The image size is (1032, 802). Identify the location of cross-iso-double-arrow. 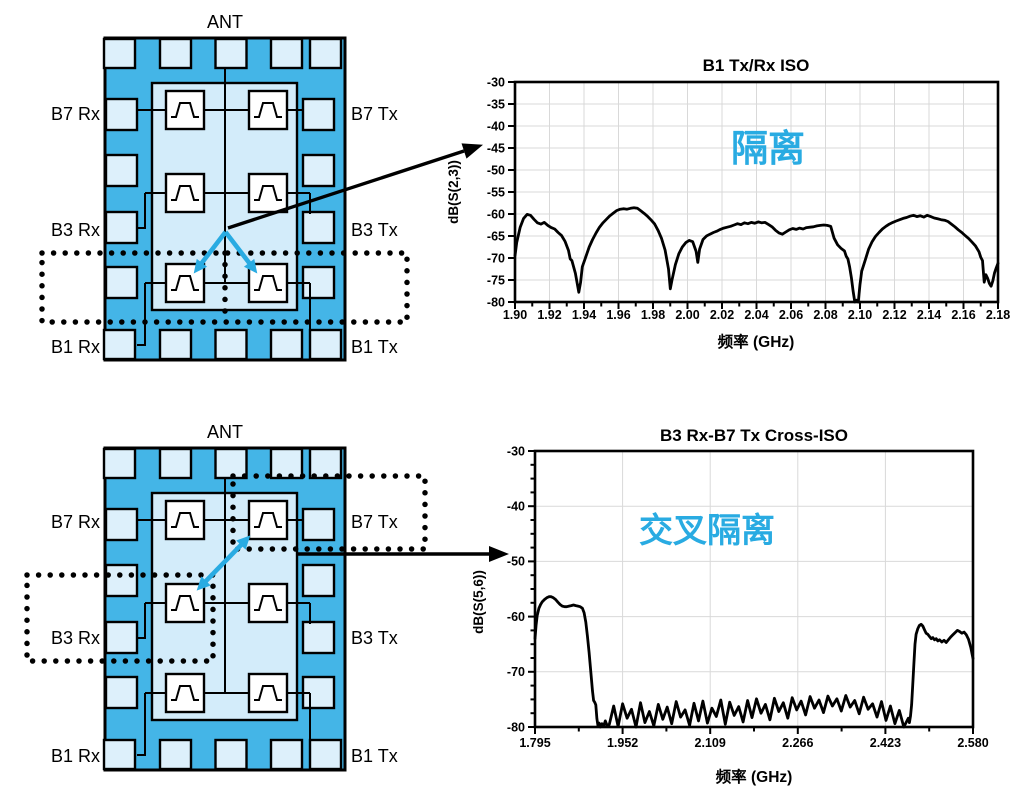
(223, 563).